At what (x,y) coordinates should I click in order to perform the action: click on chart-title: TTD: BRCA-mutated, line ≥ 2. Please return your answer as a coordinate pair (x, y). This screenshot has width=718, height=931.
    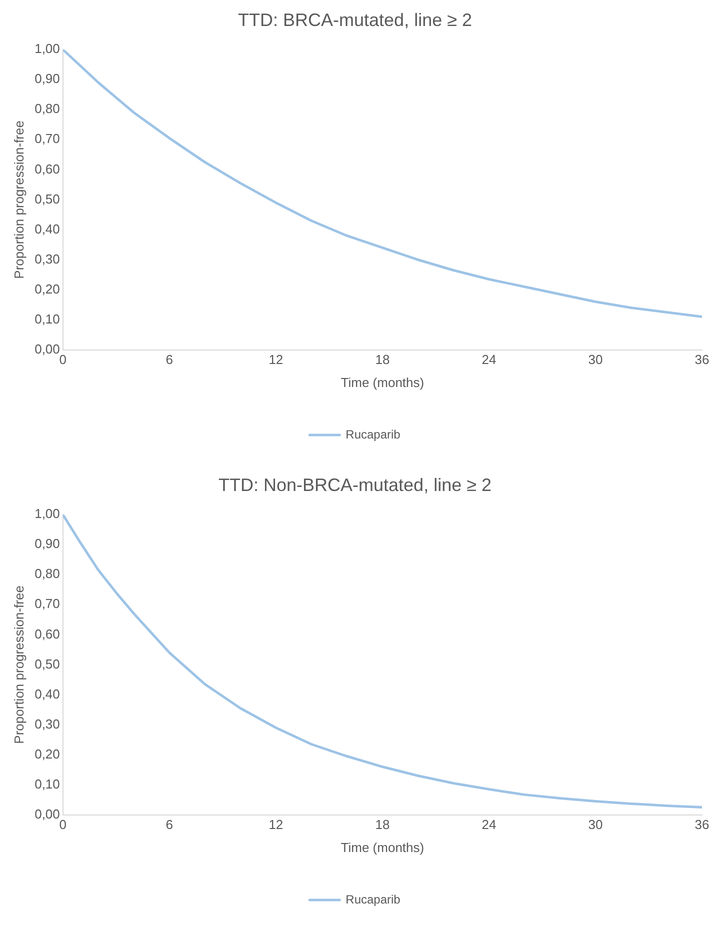
    Looking at the image, I should click on (355, 20).